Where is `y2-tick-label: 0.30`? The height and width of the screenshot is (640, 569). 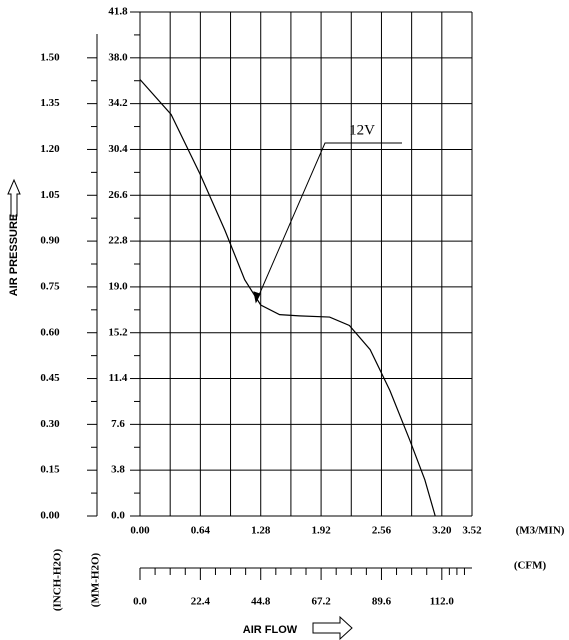 y2-tick-label: 0.30 is located at coordinates (50, 424).